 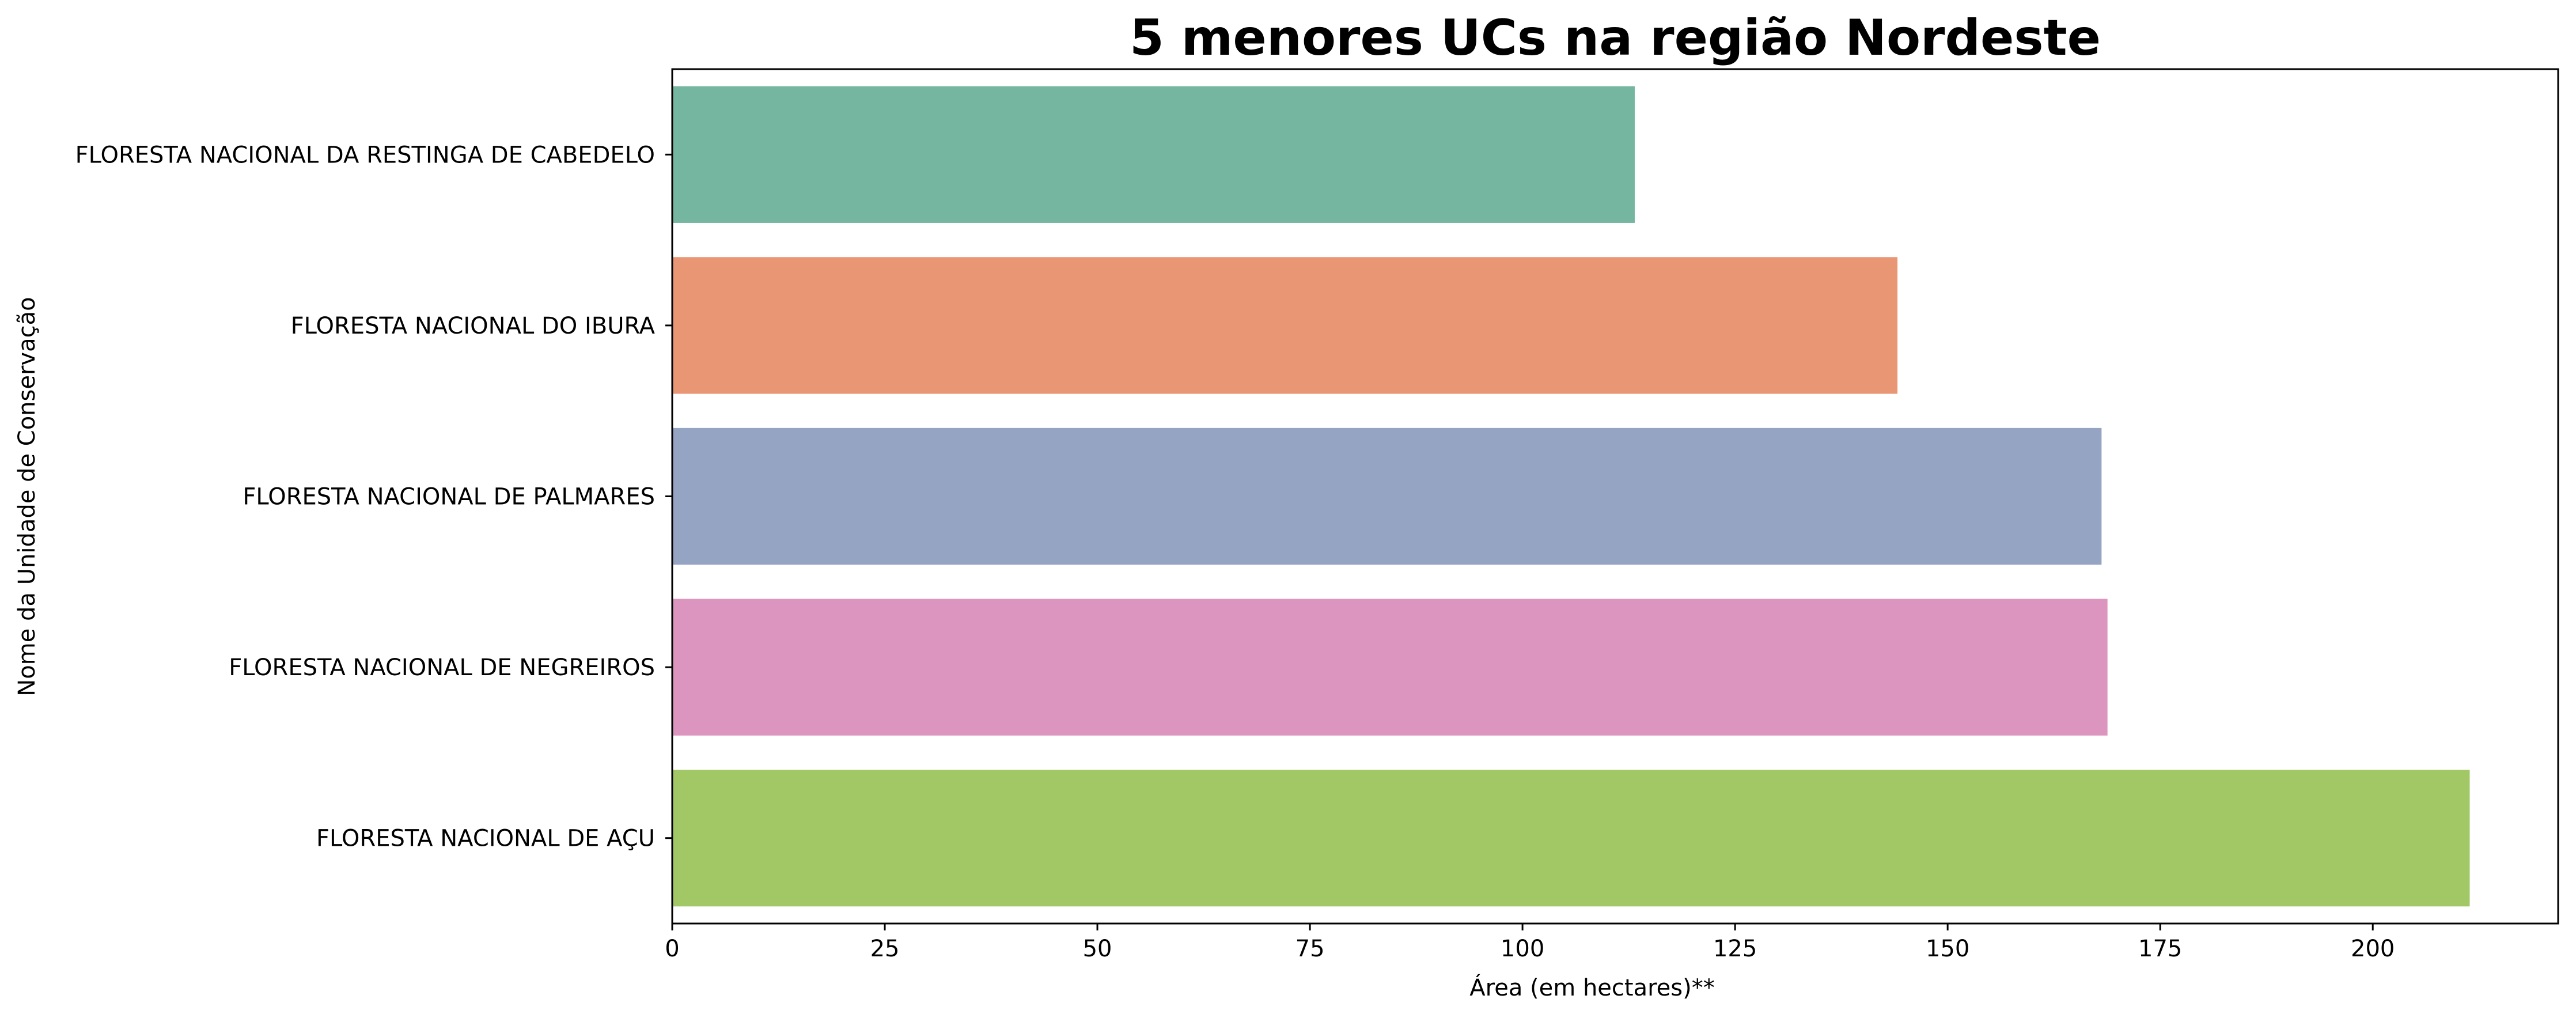 I want to click on x-tick-label: 100, so click(x=1522, y=949).